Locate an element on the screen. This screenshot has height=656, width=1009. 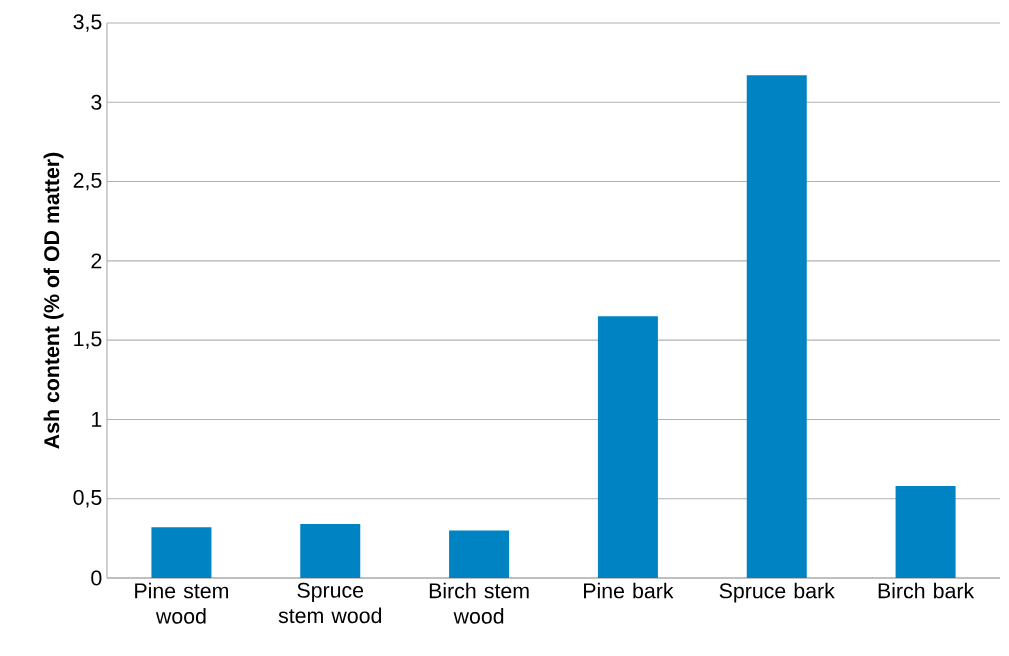
y-tick-label: 1,5 is located at coordinates (88, 340).